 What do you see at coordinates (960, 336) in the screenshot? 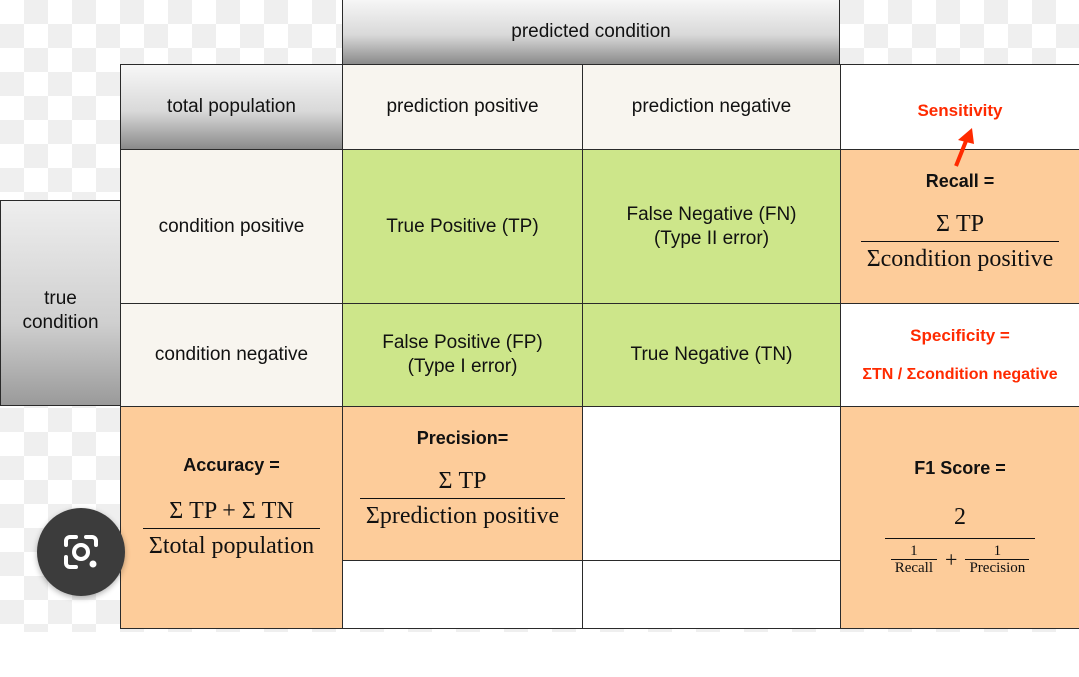
I see `specificity-title: Specificity =` at bounding box center [960, 336].